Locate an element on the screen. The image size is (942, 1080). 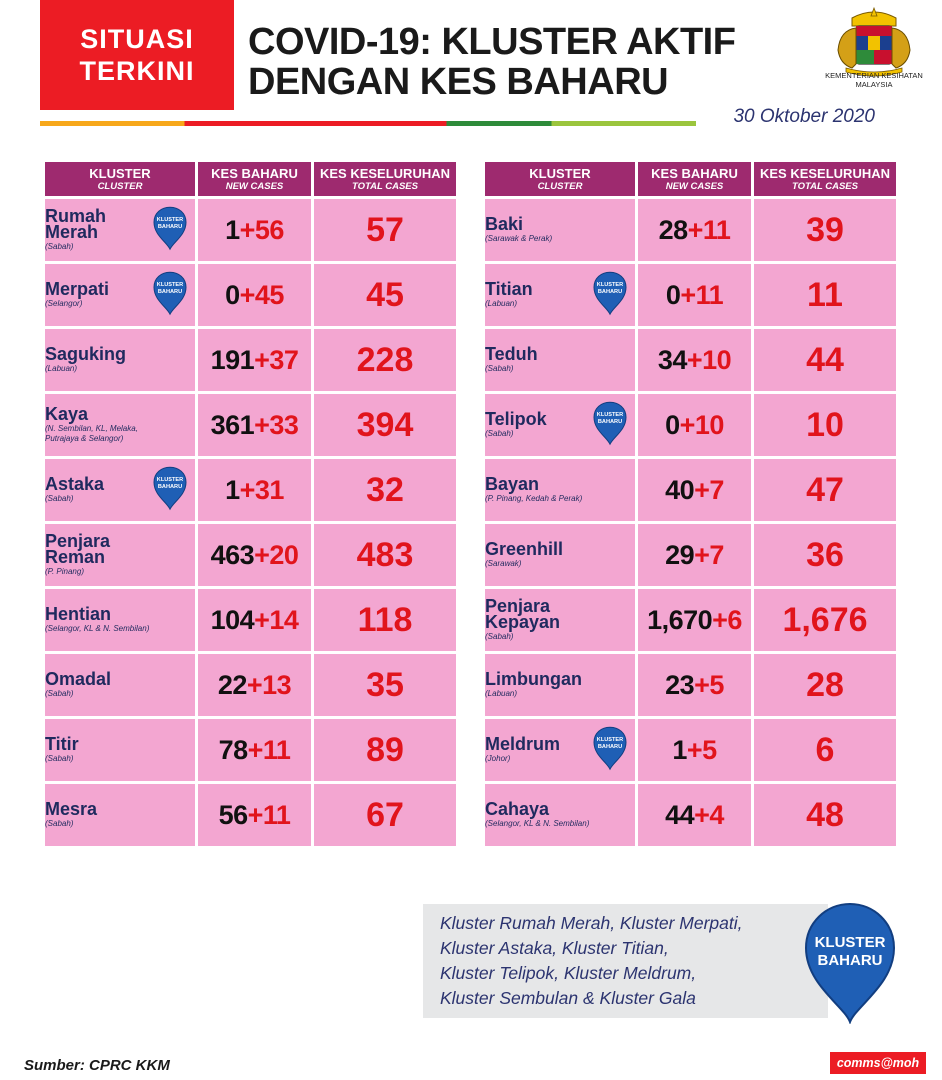
cluster-cell: Bayan (P. Pinang, Kedah & Perak) is located at coordinates (560, 490).